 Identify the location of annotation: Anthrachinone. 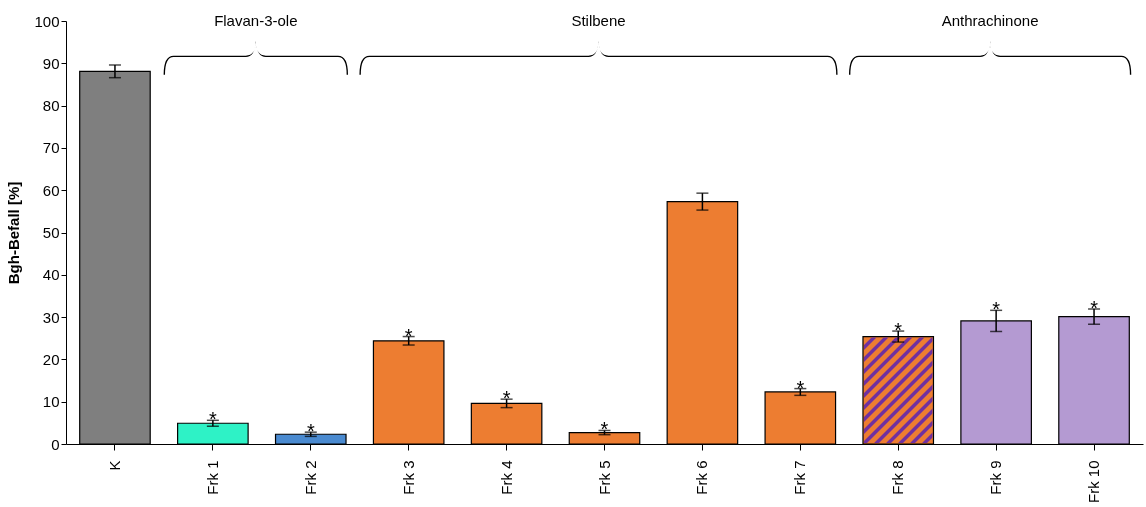
(990, 21).